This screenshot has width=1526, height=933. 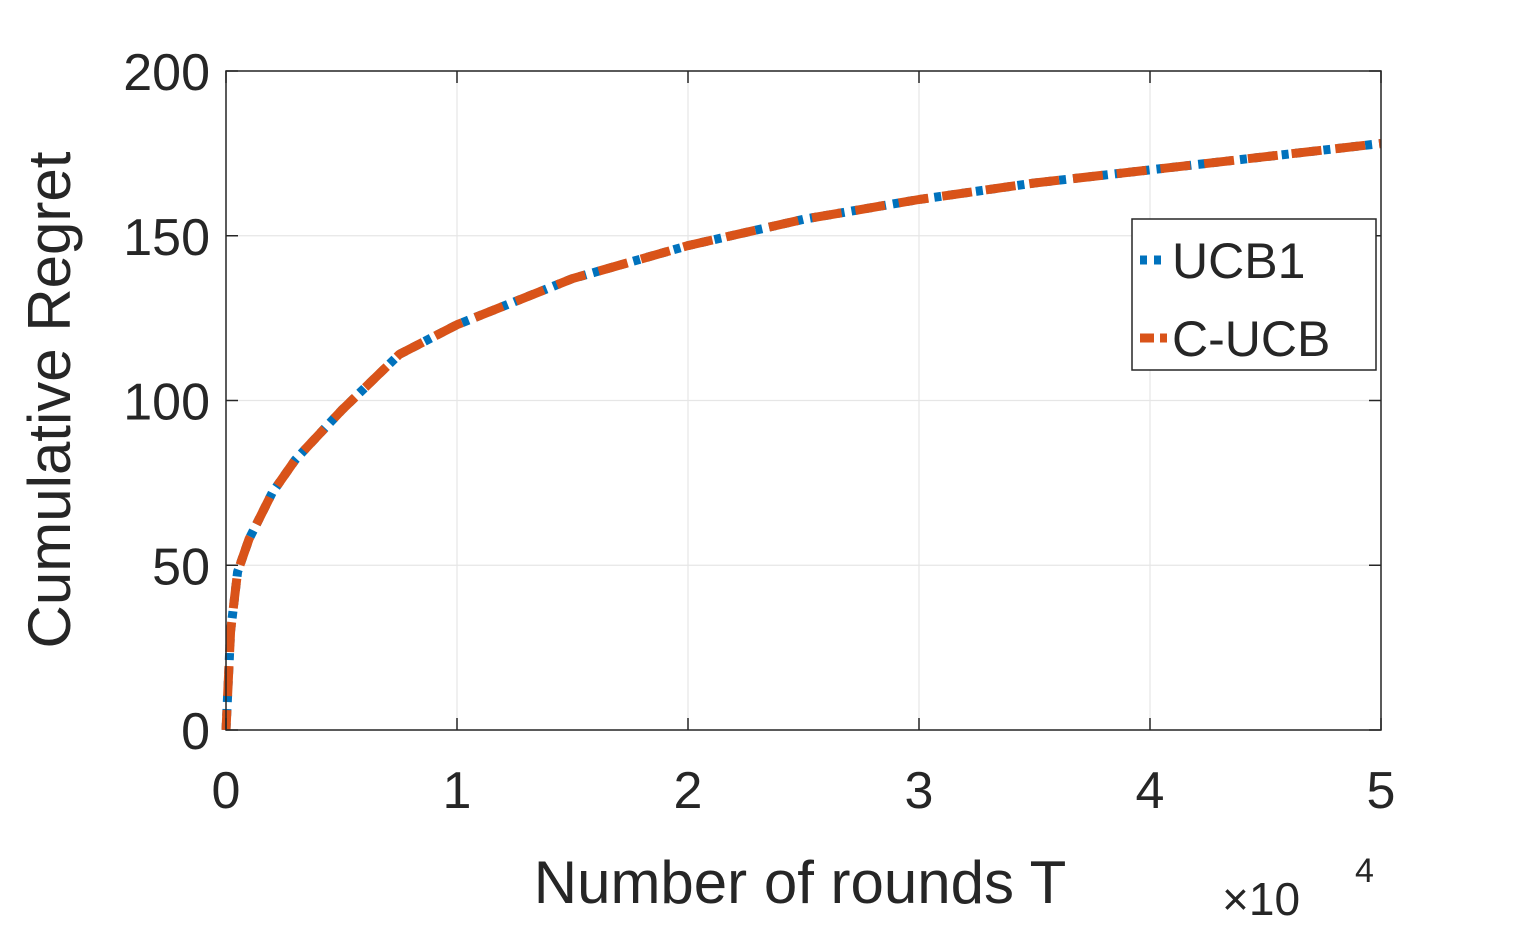 What do you see at coordinates (1251, 339) in the screenshot?
I see `legend-label-c-ucb: C-UCB` at bounding box center [1251, 339].